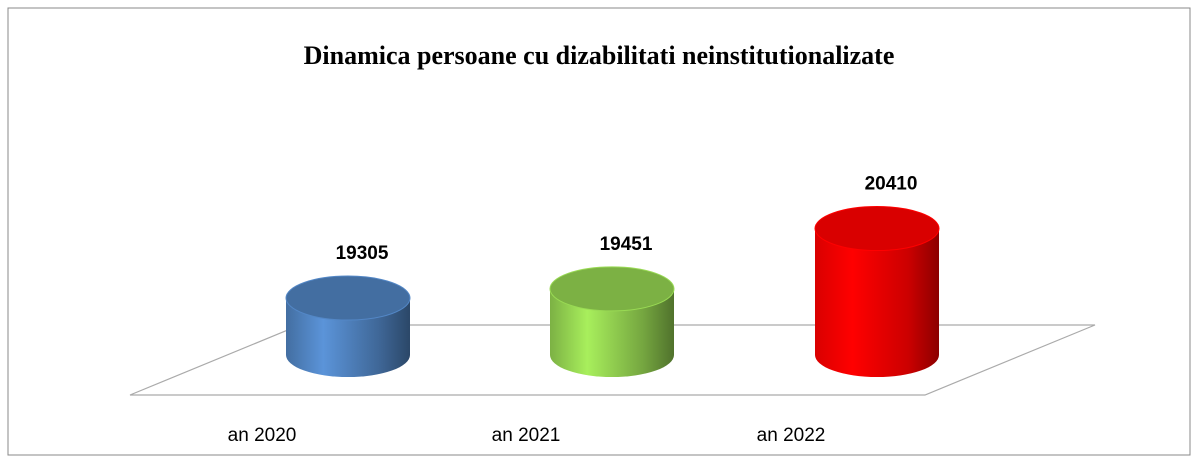 This screenshot has width=1198, height=462. I want to click on floor, so click(612, 360).